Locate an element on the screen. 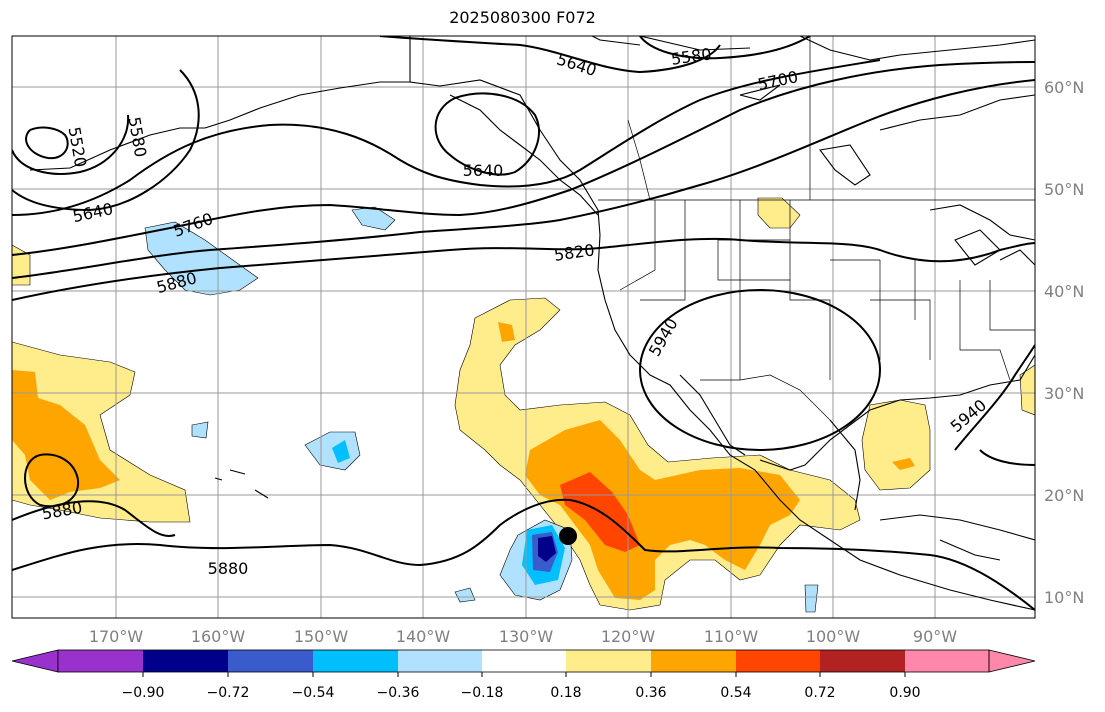 This screenshot has width=1105, height=712. contour-label: 5820 is located at coordinates (574, 252).